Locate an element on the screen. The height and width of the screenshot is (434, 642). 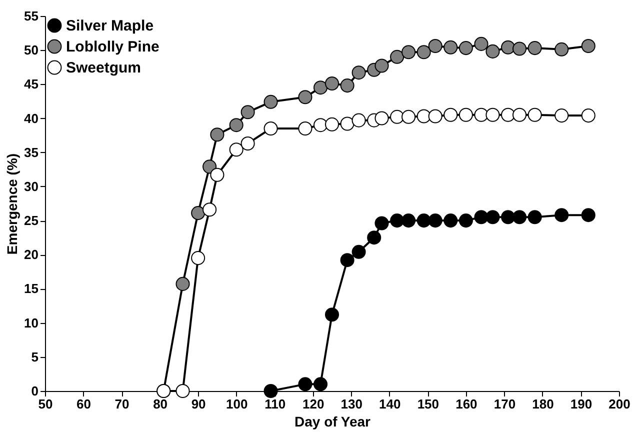
y-tick-label: 5 is located at coordinates (34, 356).